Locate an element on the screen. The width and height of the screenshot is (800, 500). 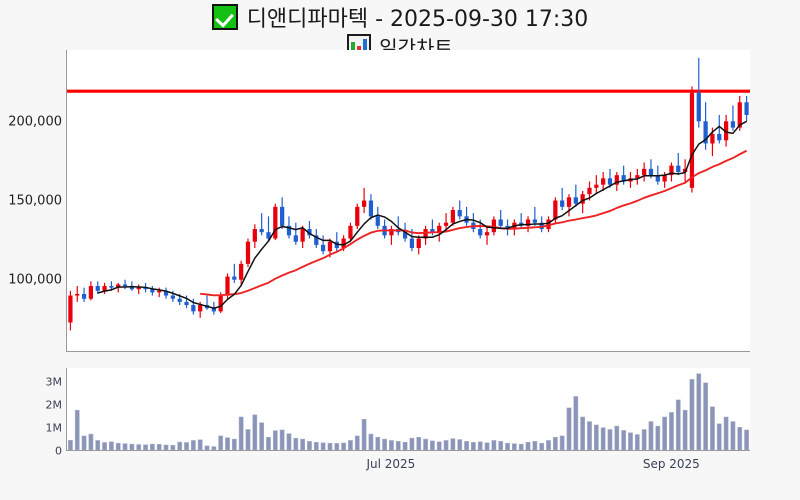
title-row: 디앤디파마텍 - 2025-09-30 17:30 is located at coordinates (400, 17).